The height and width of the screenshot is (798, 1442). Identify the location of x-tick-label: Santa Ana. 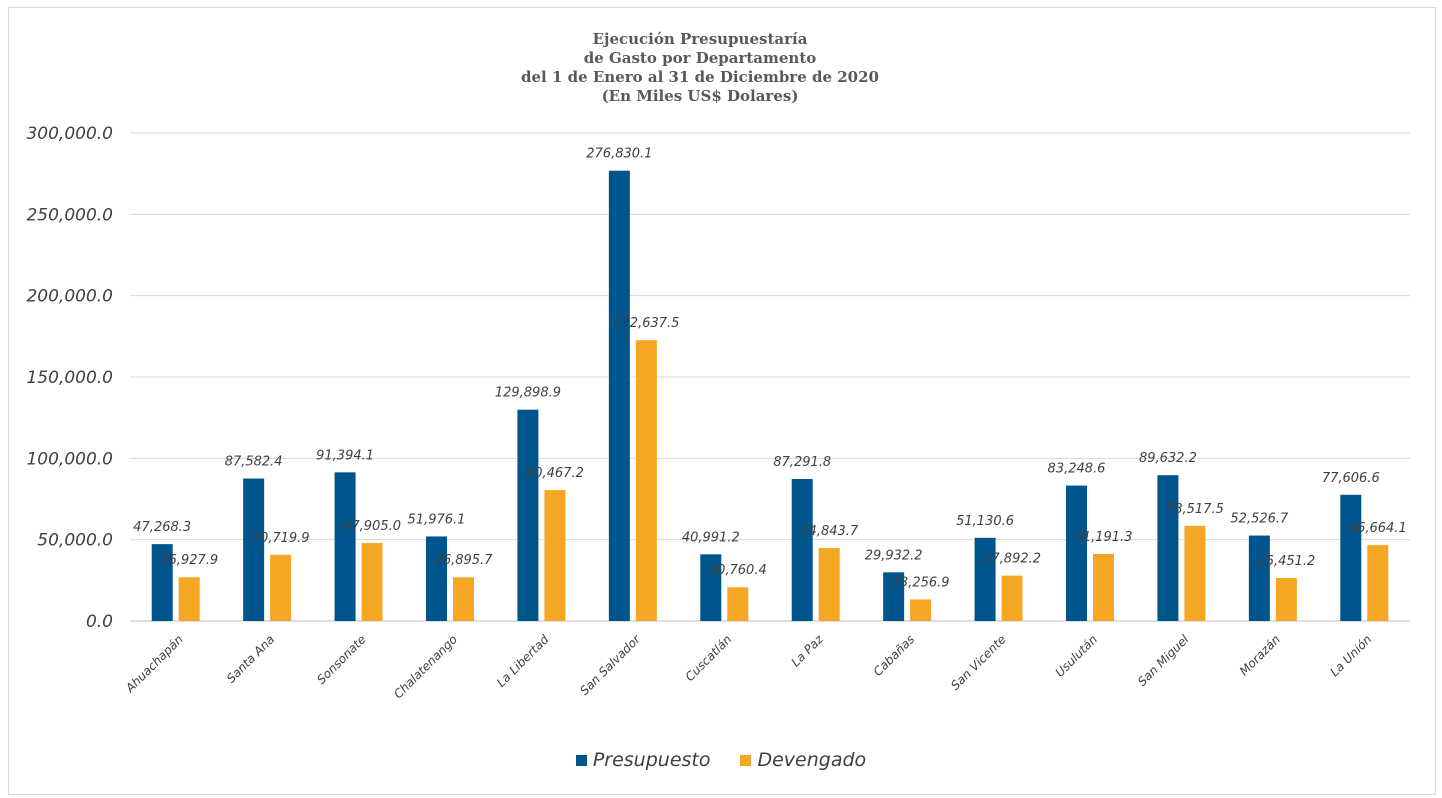
(250, 658).